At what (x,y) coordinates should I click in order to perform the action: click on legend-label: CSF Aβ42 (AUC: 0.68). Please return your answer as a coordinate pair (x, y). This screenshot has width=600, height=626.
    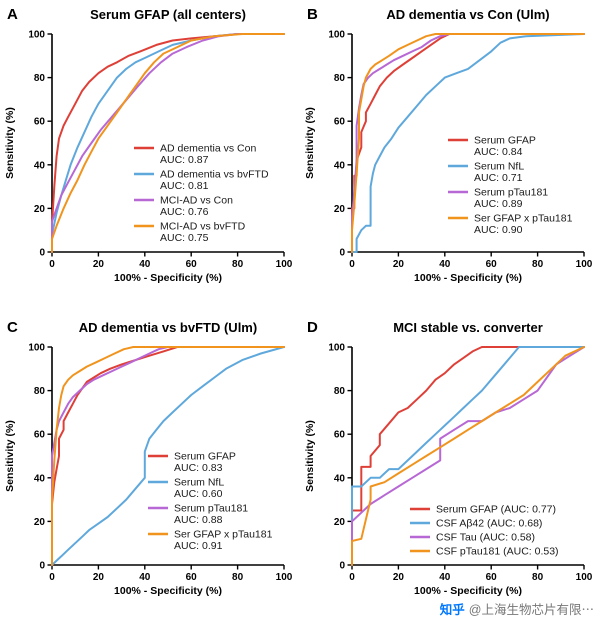
    Looking at the image, I should click on (489, 524).